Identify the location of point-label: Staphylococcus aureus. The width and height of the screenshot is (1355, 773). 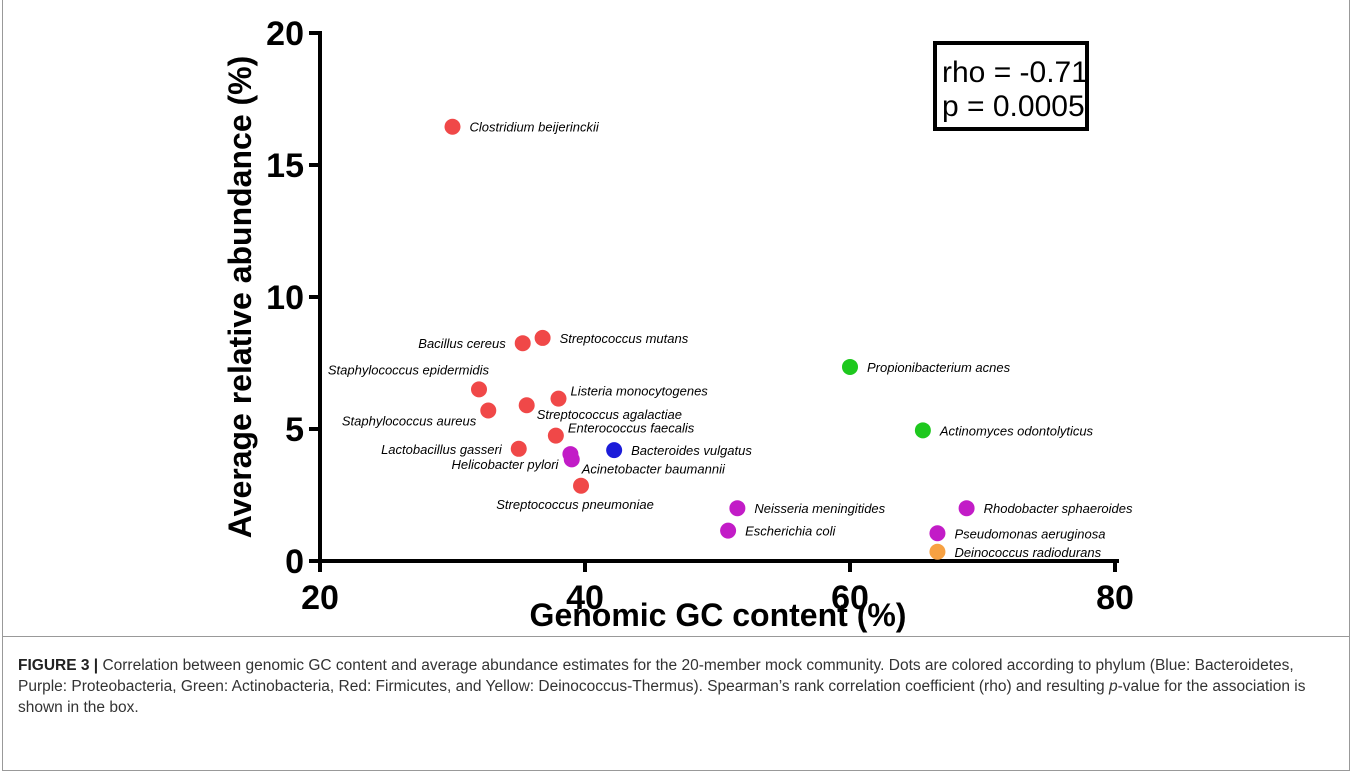
(409, 421).